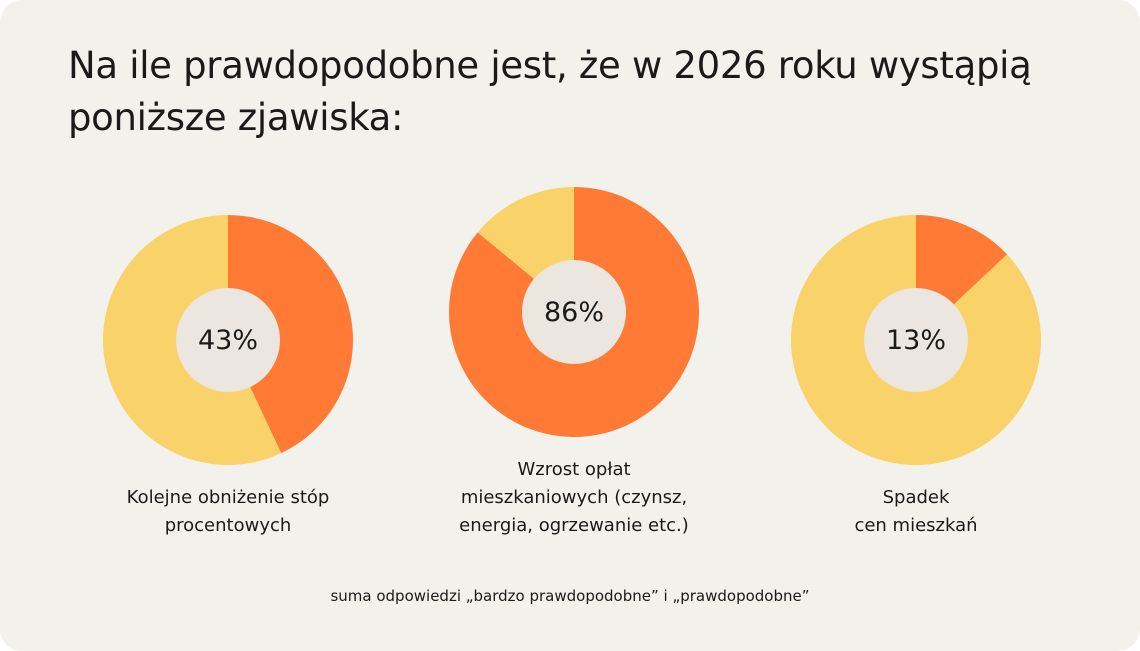  I want to click on label-line: procentowych, so click(228, 525).